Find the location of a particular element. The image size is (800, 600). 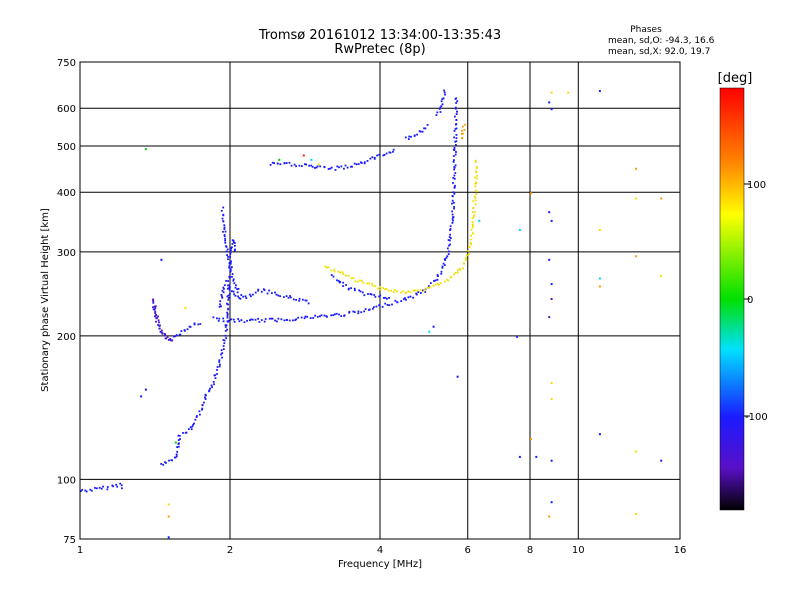

info-heading: Phases is located at coordinates (646, 30).